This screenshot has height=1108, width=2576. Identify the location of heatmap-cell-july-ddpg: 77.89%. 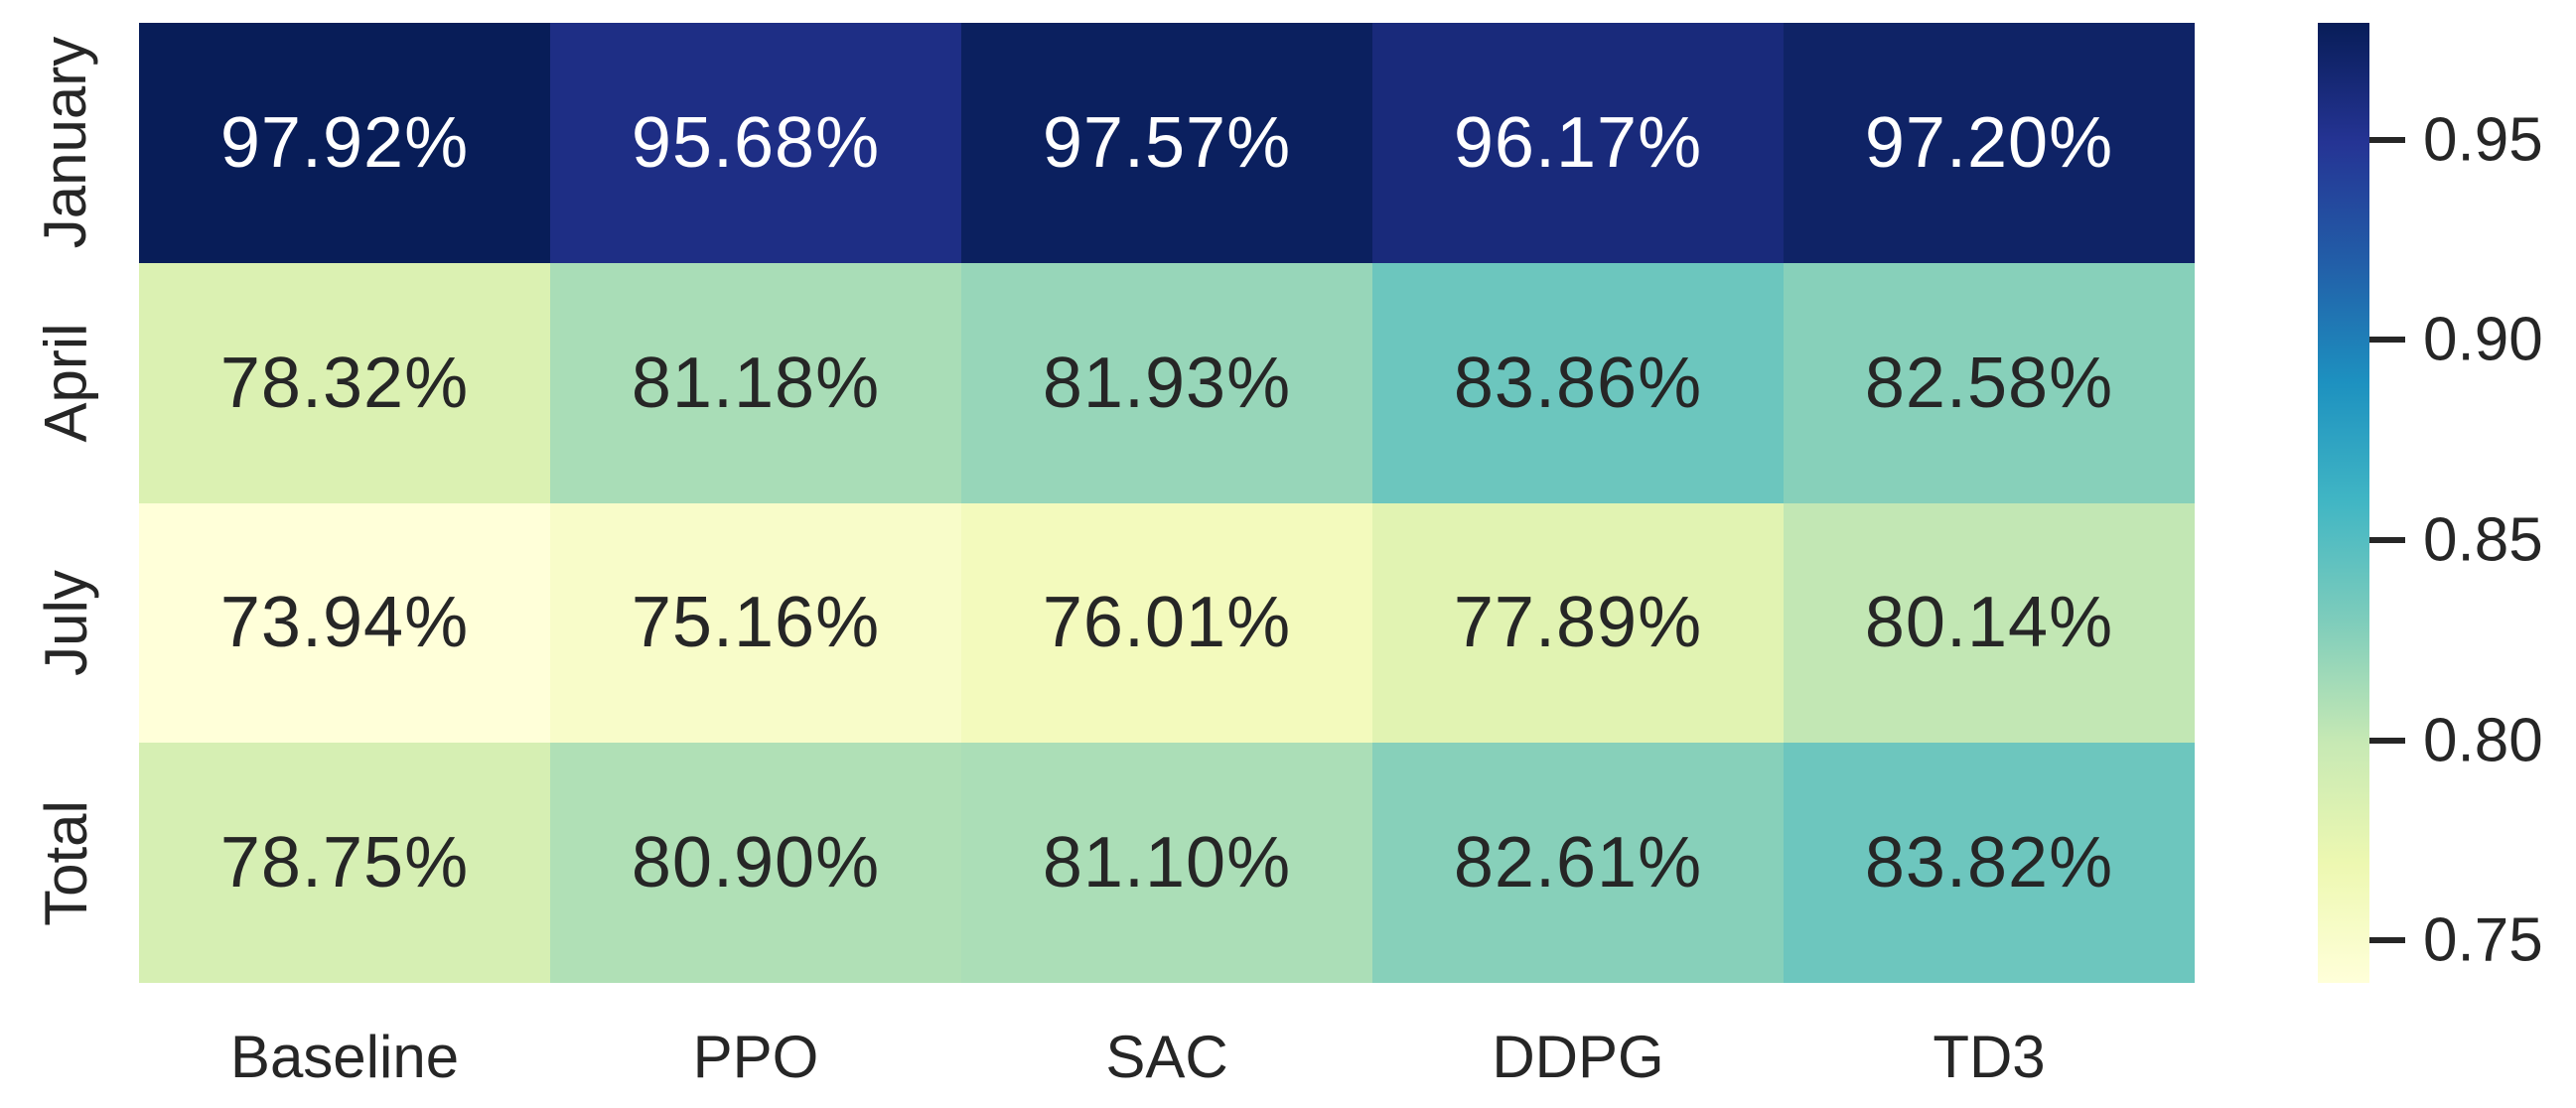
(1578, 623).